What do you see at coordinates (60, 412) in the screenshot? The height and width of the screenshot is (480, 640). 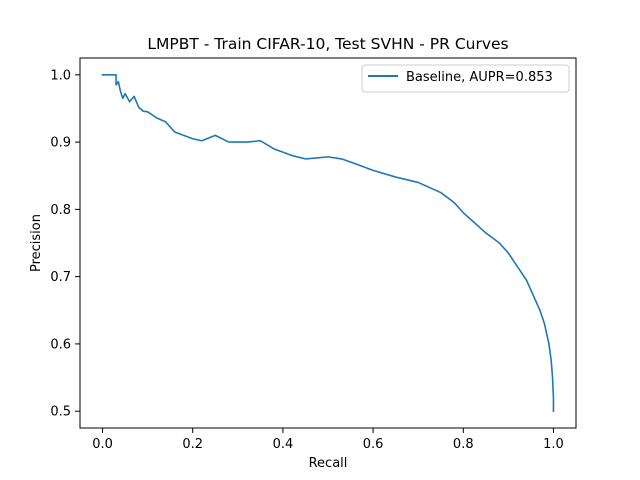 I see `y-tick-label: 0.5` at bounding box center [60, 412].